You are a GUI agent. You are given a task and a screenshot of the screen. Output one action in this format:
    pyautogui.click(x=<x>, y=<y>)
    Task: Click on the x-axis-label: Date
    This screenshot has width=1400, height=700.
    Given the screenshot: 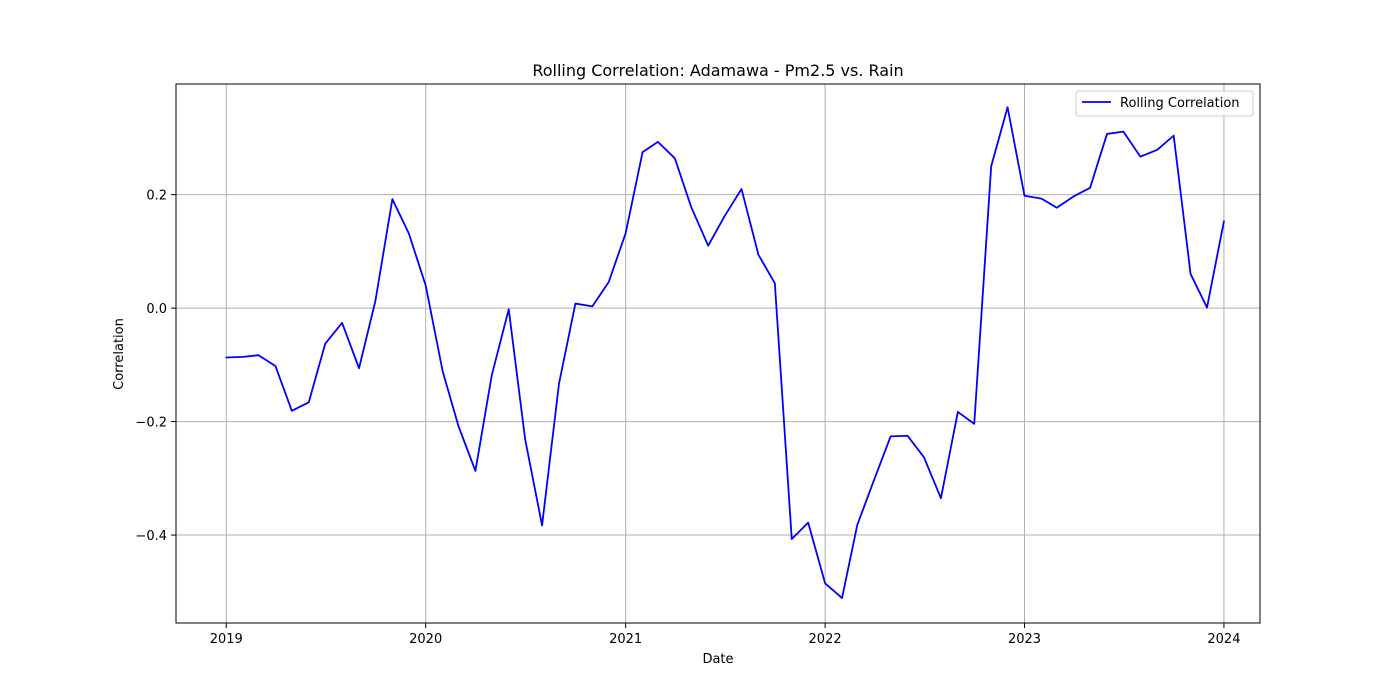 What is the action you would take?
    pyautogui.click(x=717, y=659)
    